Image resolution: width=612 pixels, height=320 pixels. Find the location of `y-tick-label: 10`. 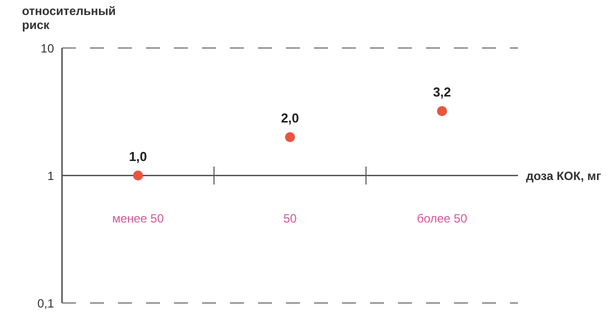

y-tick-label: 10 is located at coordinates (47, 48).